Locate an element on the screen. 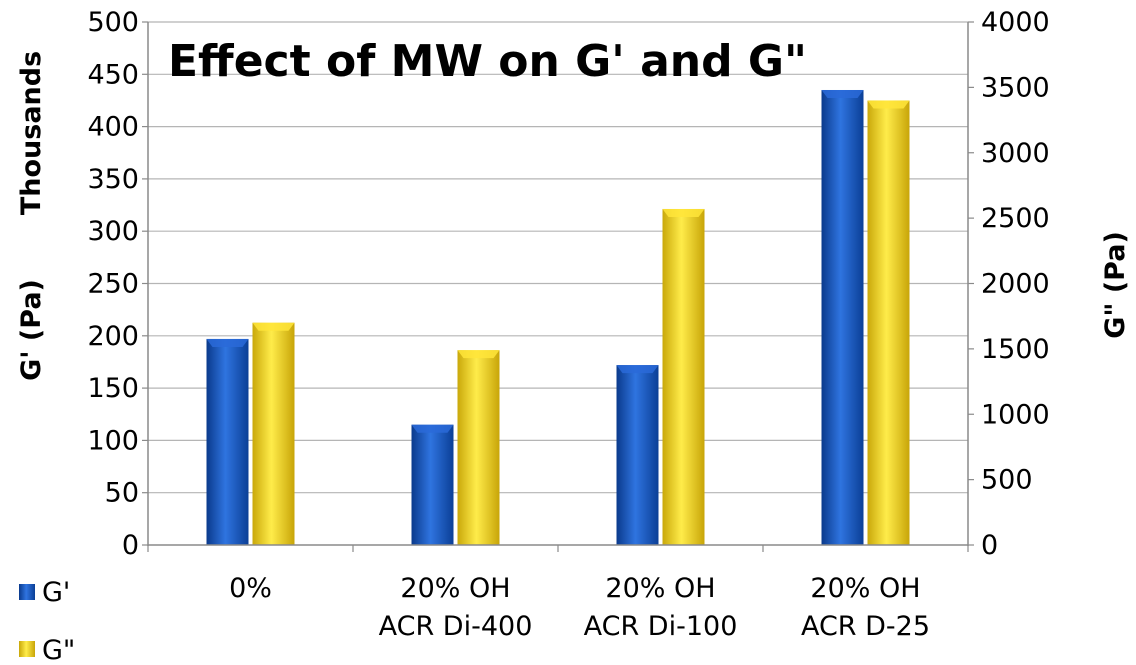 This screenshot has height=665, width=1136. right-tick-label: 4000 is located at coordinates (1015, 22).